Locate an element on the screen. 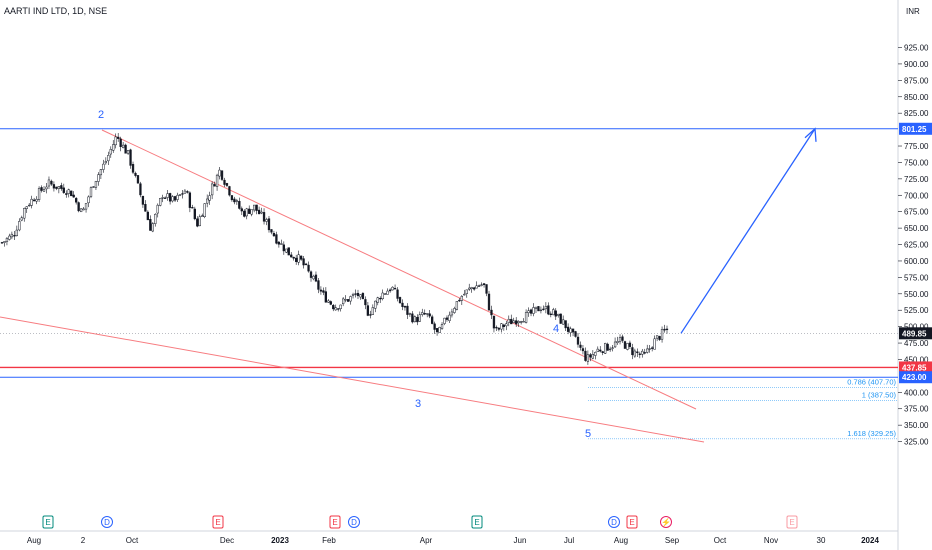 The image size is (932, 550). price-tick-label: 625.00 is located at coordinates (916, 245).